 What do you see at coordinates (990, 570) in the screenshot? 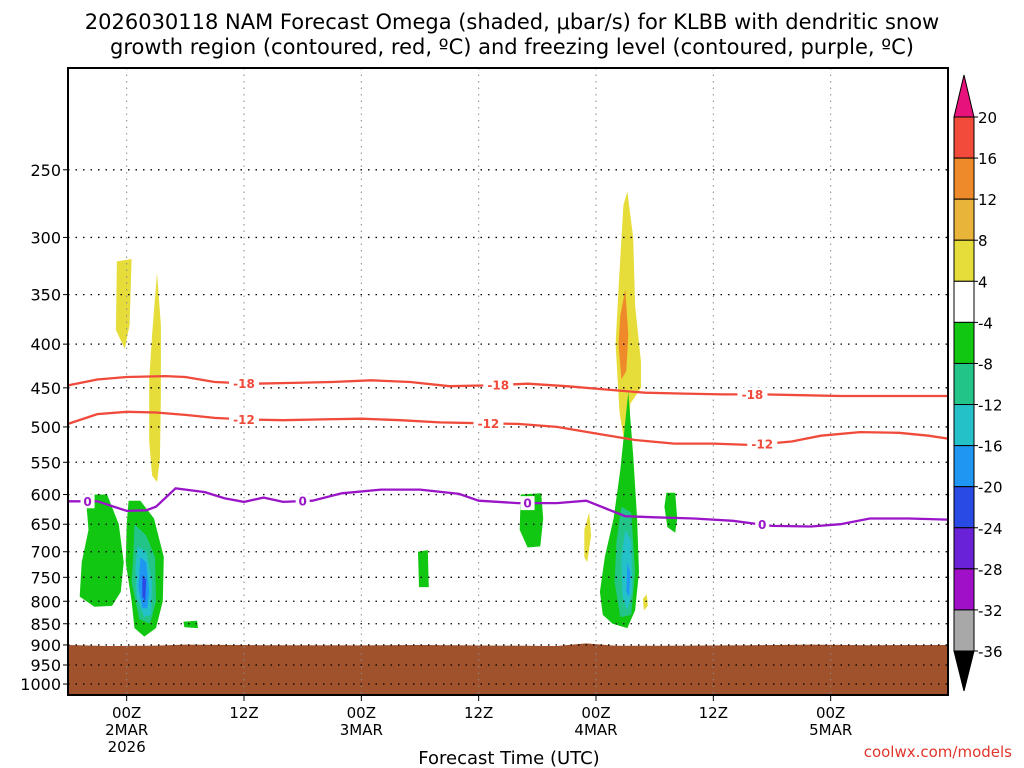
I see `colorbar-label-11: -28` at bounding box center [990, 570].